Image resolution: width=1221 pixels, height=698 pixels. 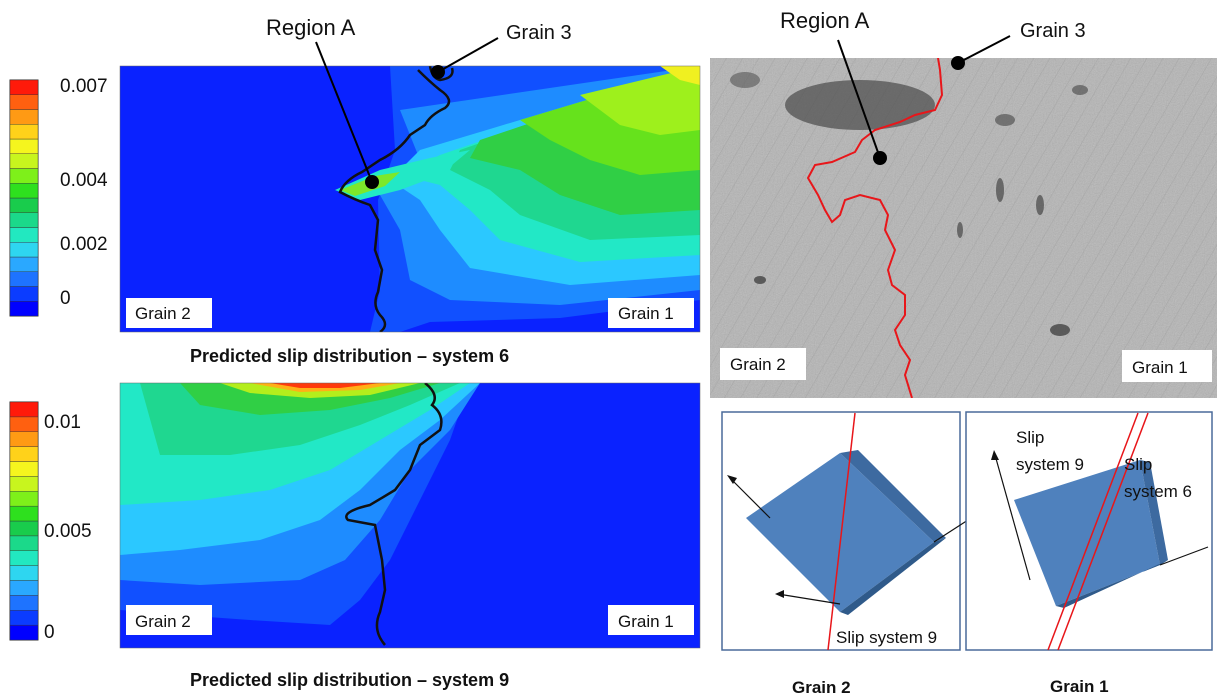 What do you see at coordinates (821, 687) in the screenshot?
I see `cube-caption-grain-2: Grain 2` at bounding box center [821, 687].